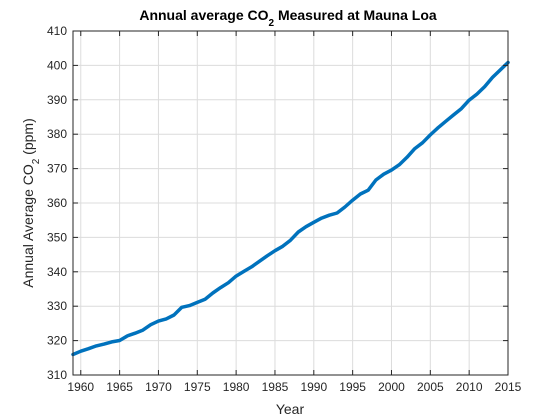  I want to click on y-tick-label: 380, so click(57, 134).